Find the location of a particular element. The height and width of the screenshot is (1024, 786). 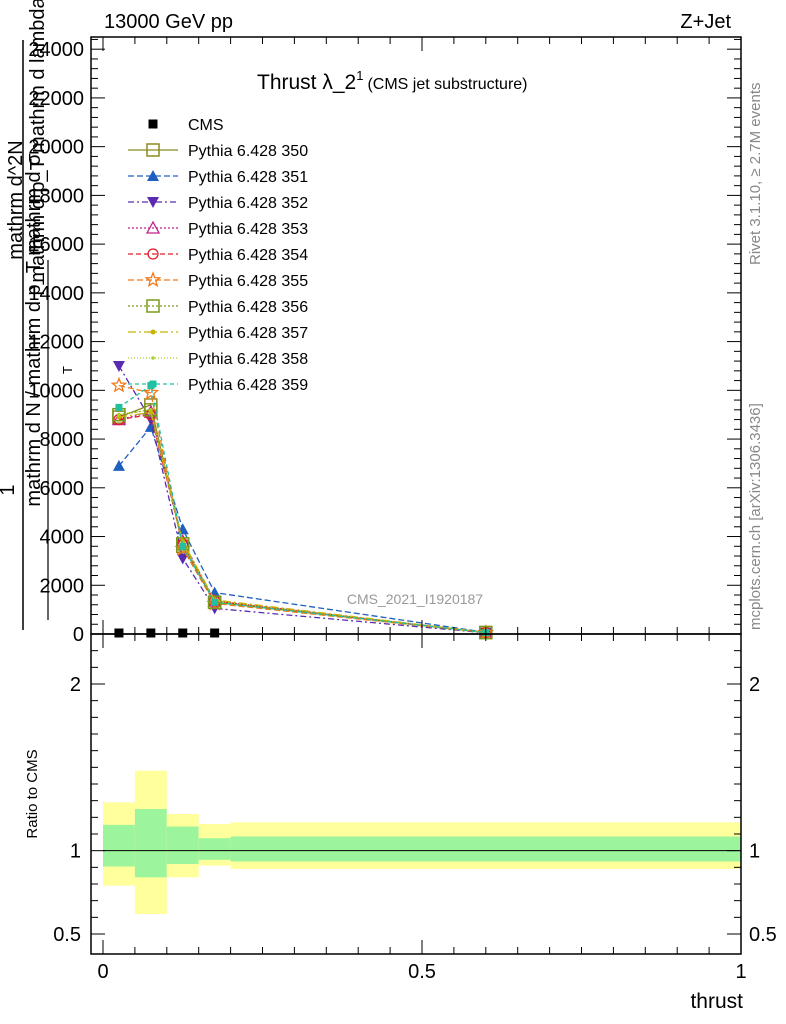

ylabel-one: 1 is located at coordinates (9, 489).